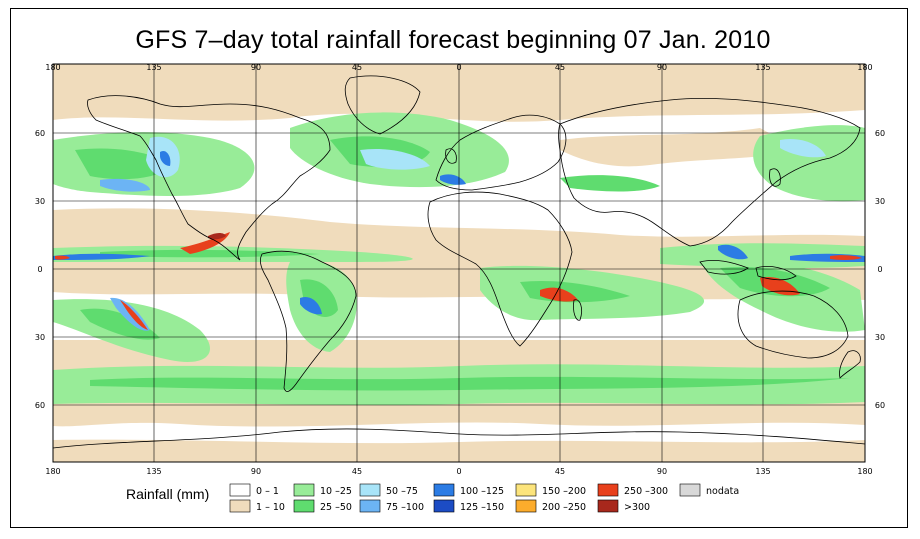 The height and width of the screenshot is (539, 920). What do you see at coordinates (402, 491) in the screenshot?
I see `legend-label: 50 –75` at bounding box center [402, 491].